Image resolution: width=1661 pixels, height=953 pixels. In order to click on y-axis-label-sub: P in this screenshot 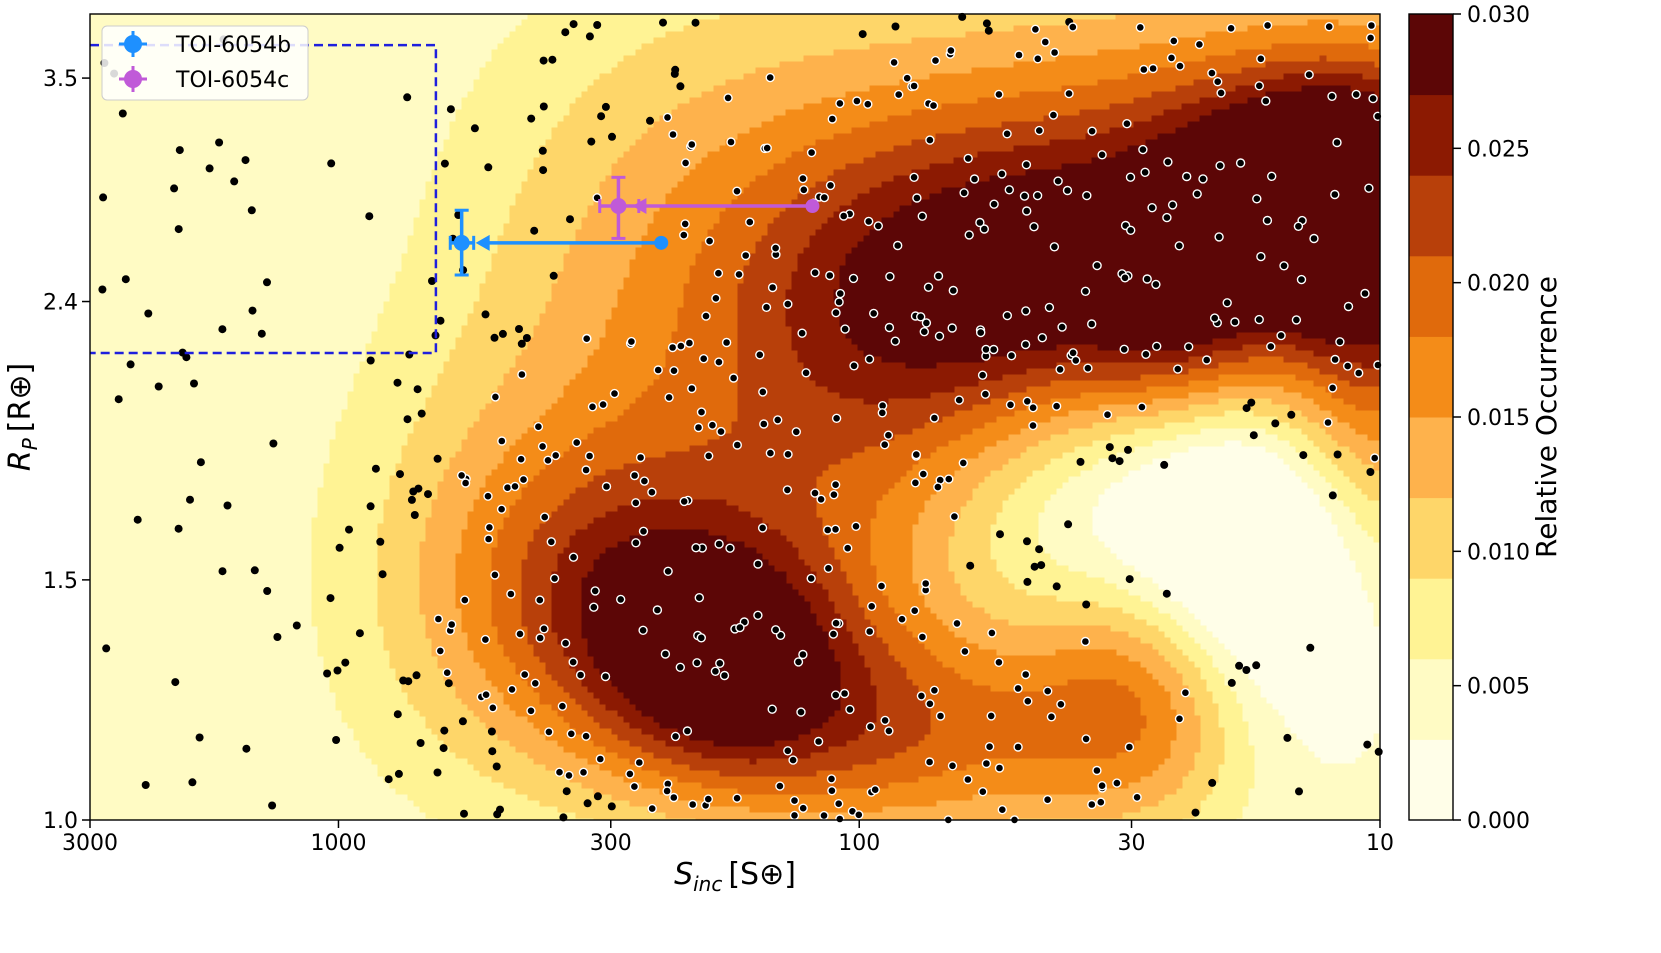, I will do `click(30, 443)`.